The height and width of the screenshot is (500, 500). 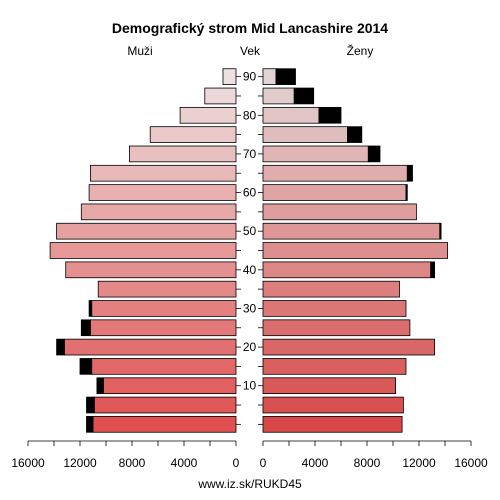 I want to click on x-tick-label-right: 16000, so click(x=471, y=463).